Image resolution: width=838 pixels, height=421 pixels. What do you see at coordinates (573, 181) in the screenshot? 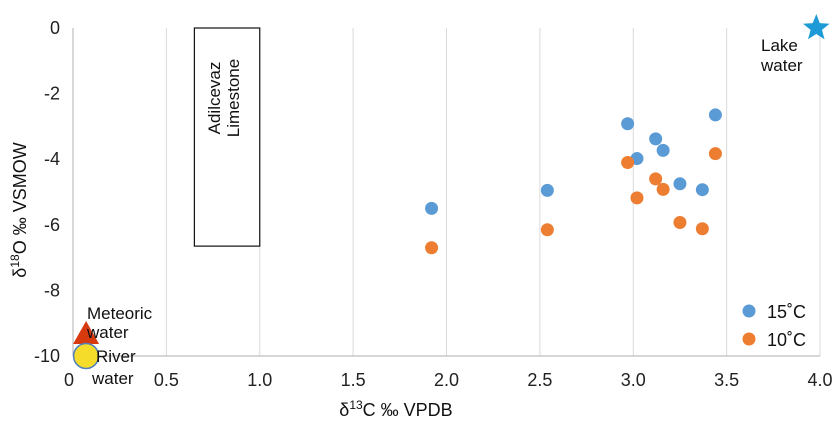
I see `data-points` at bounding box center [573, 181].